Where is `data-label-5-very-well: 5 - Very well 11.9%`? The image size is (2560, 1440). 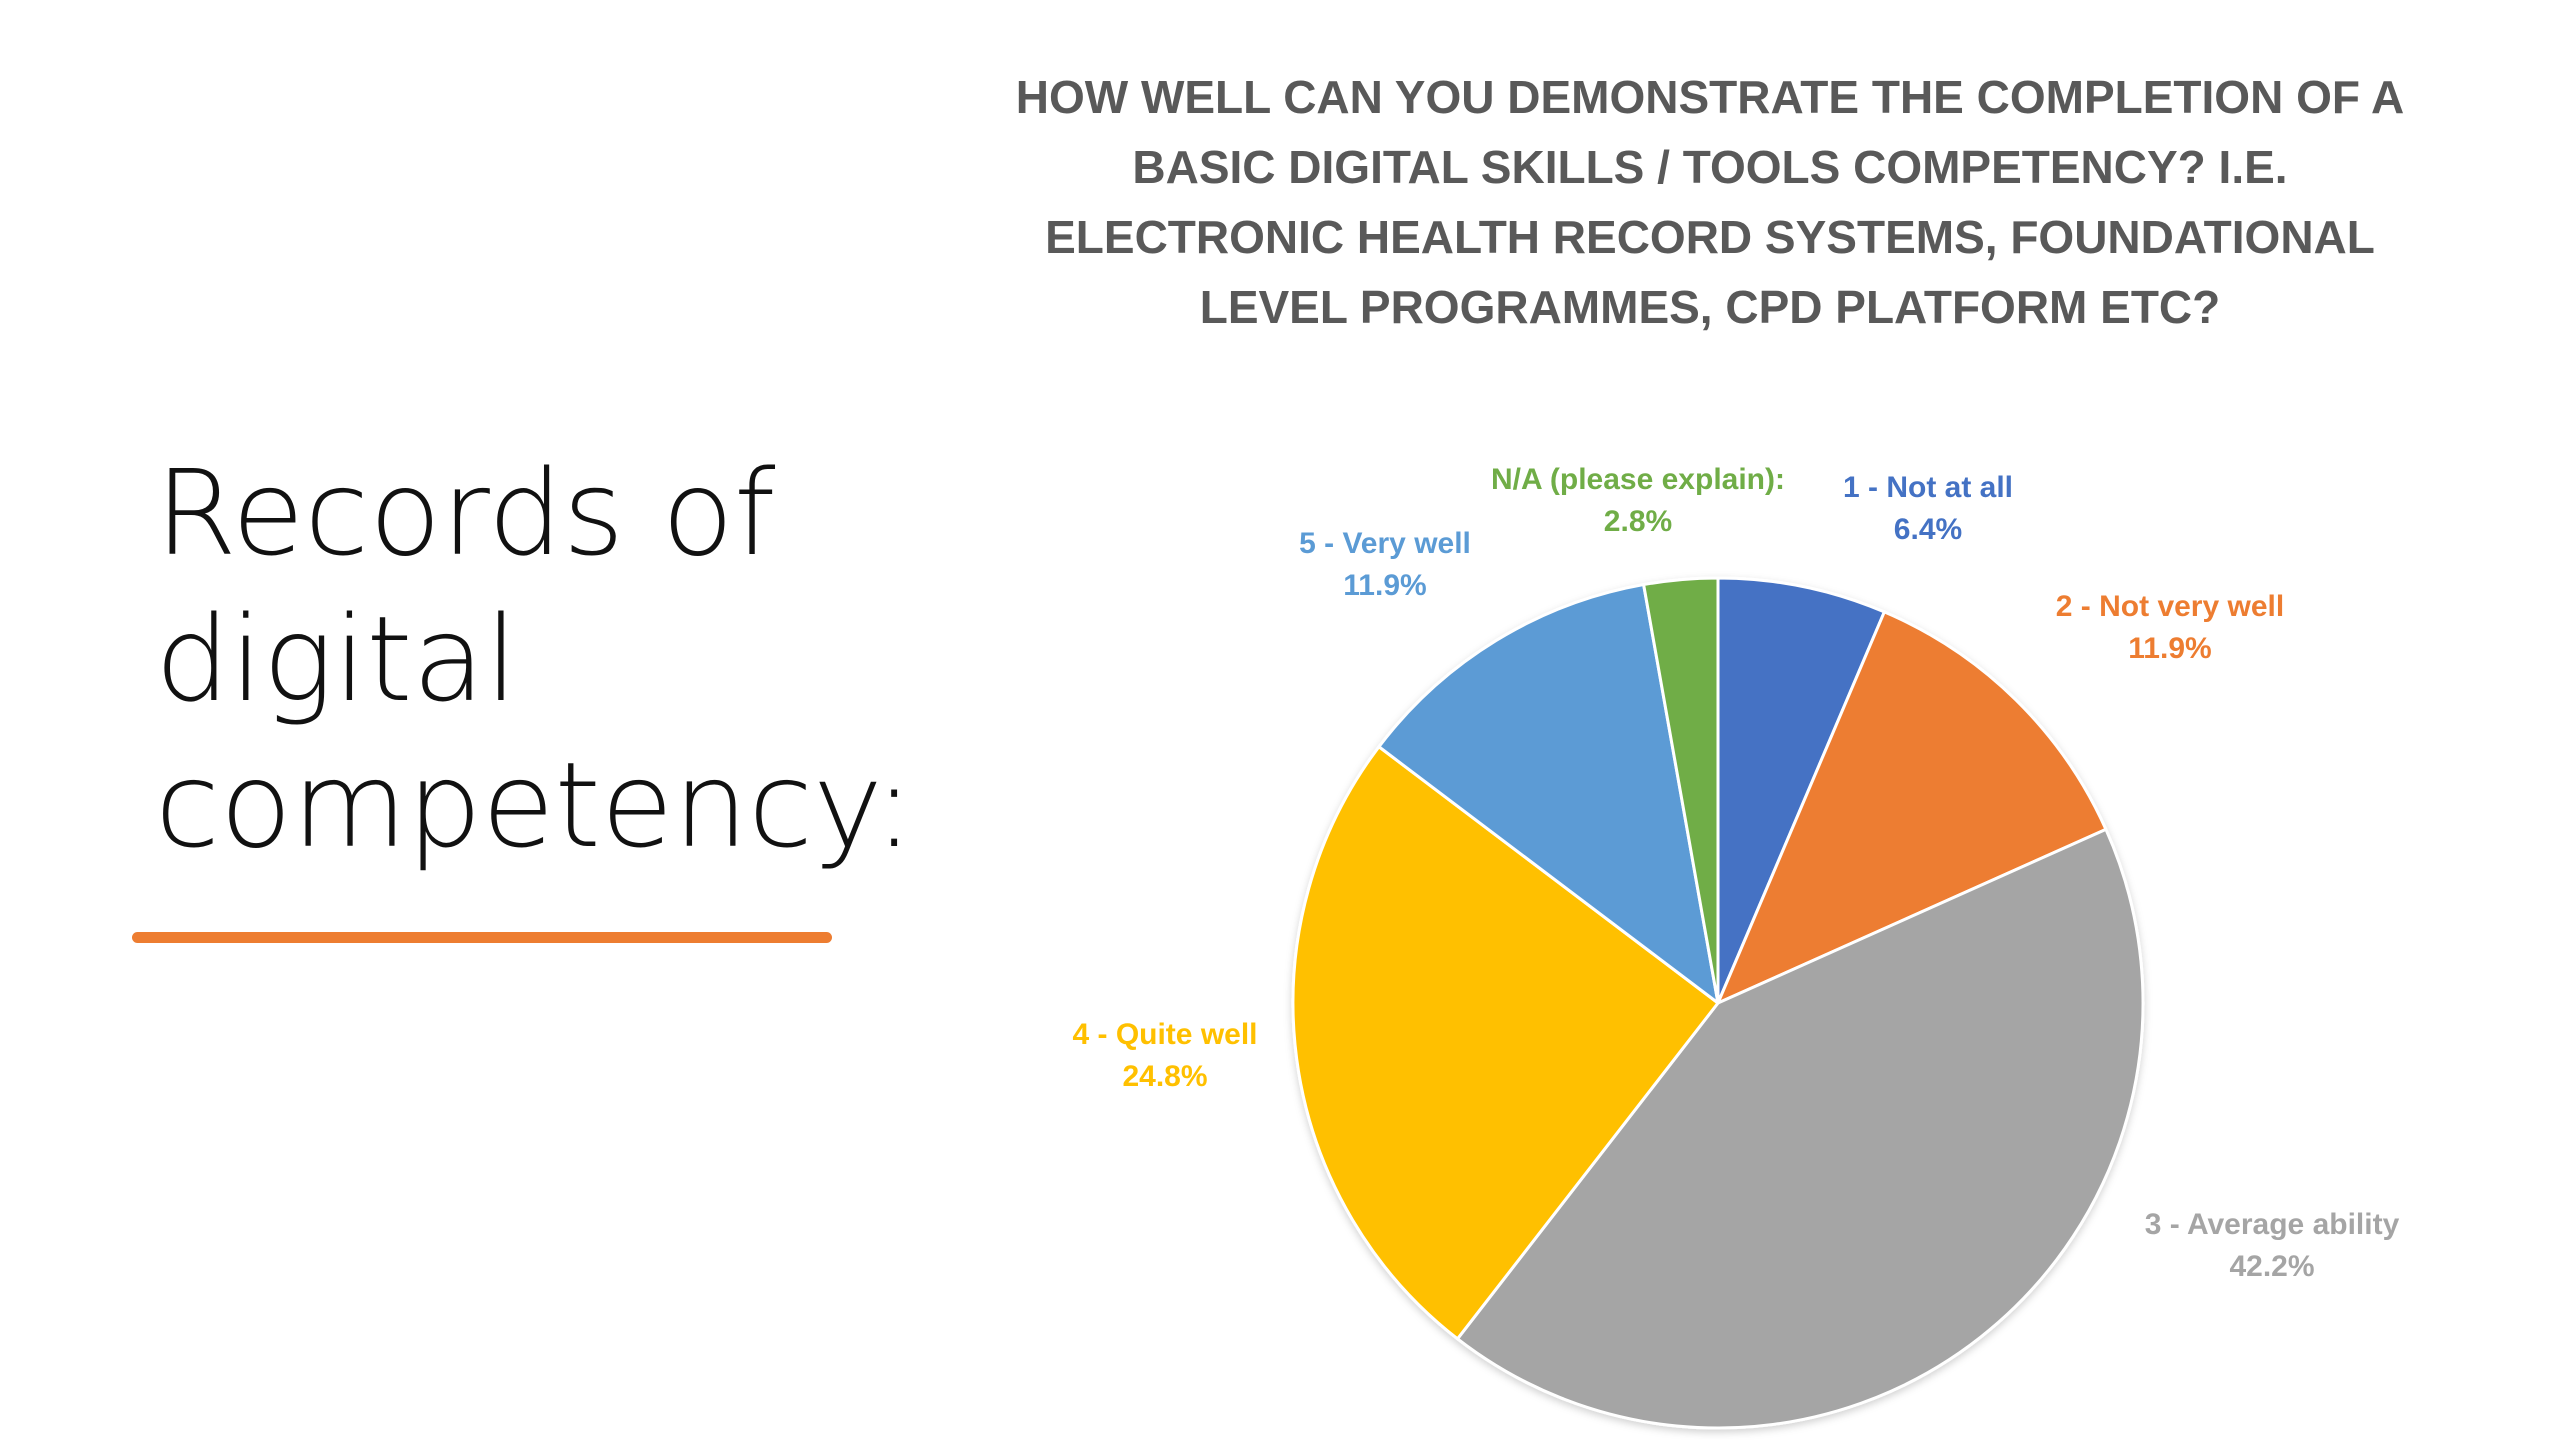
data-label-5-very-well: 5 - Very well 11.9% is located at coordinates (1385, 564).